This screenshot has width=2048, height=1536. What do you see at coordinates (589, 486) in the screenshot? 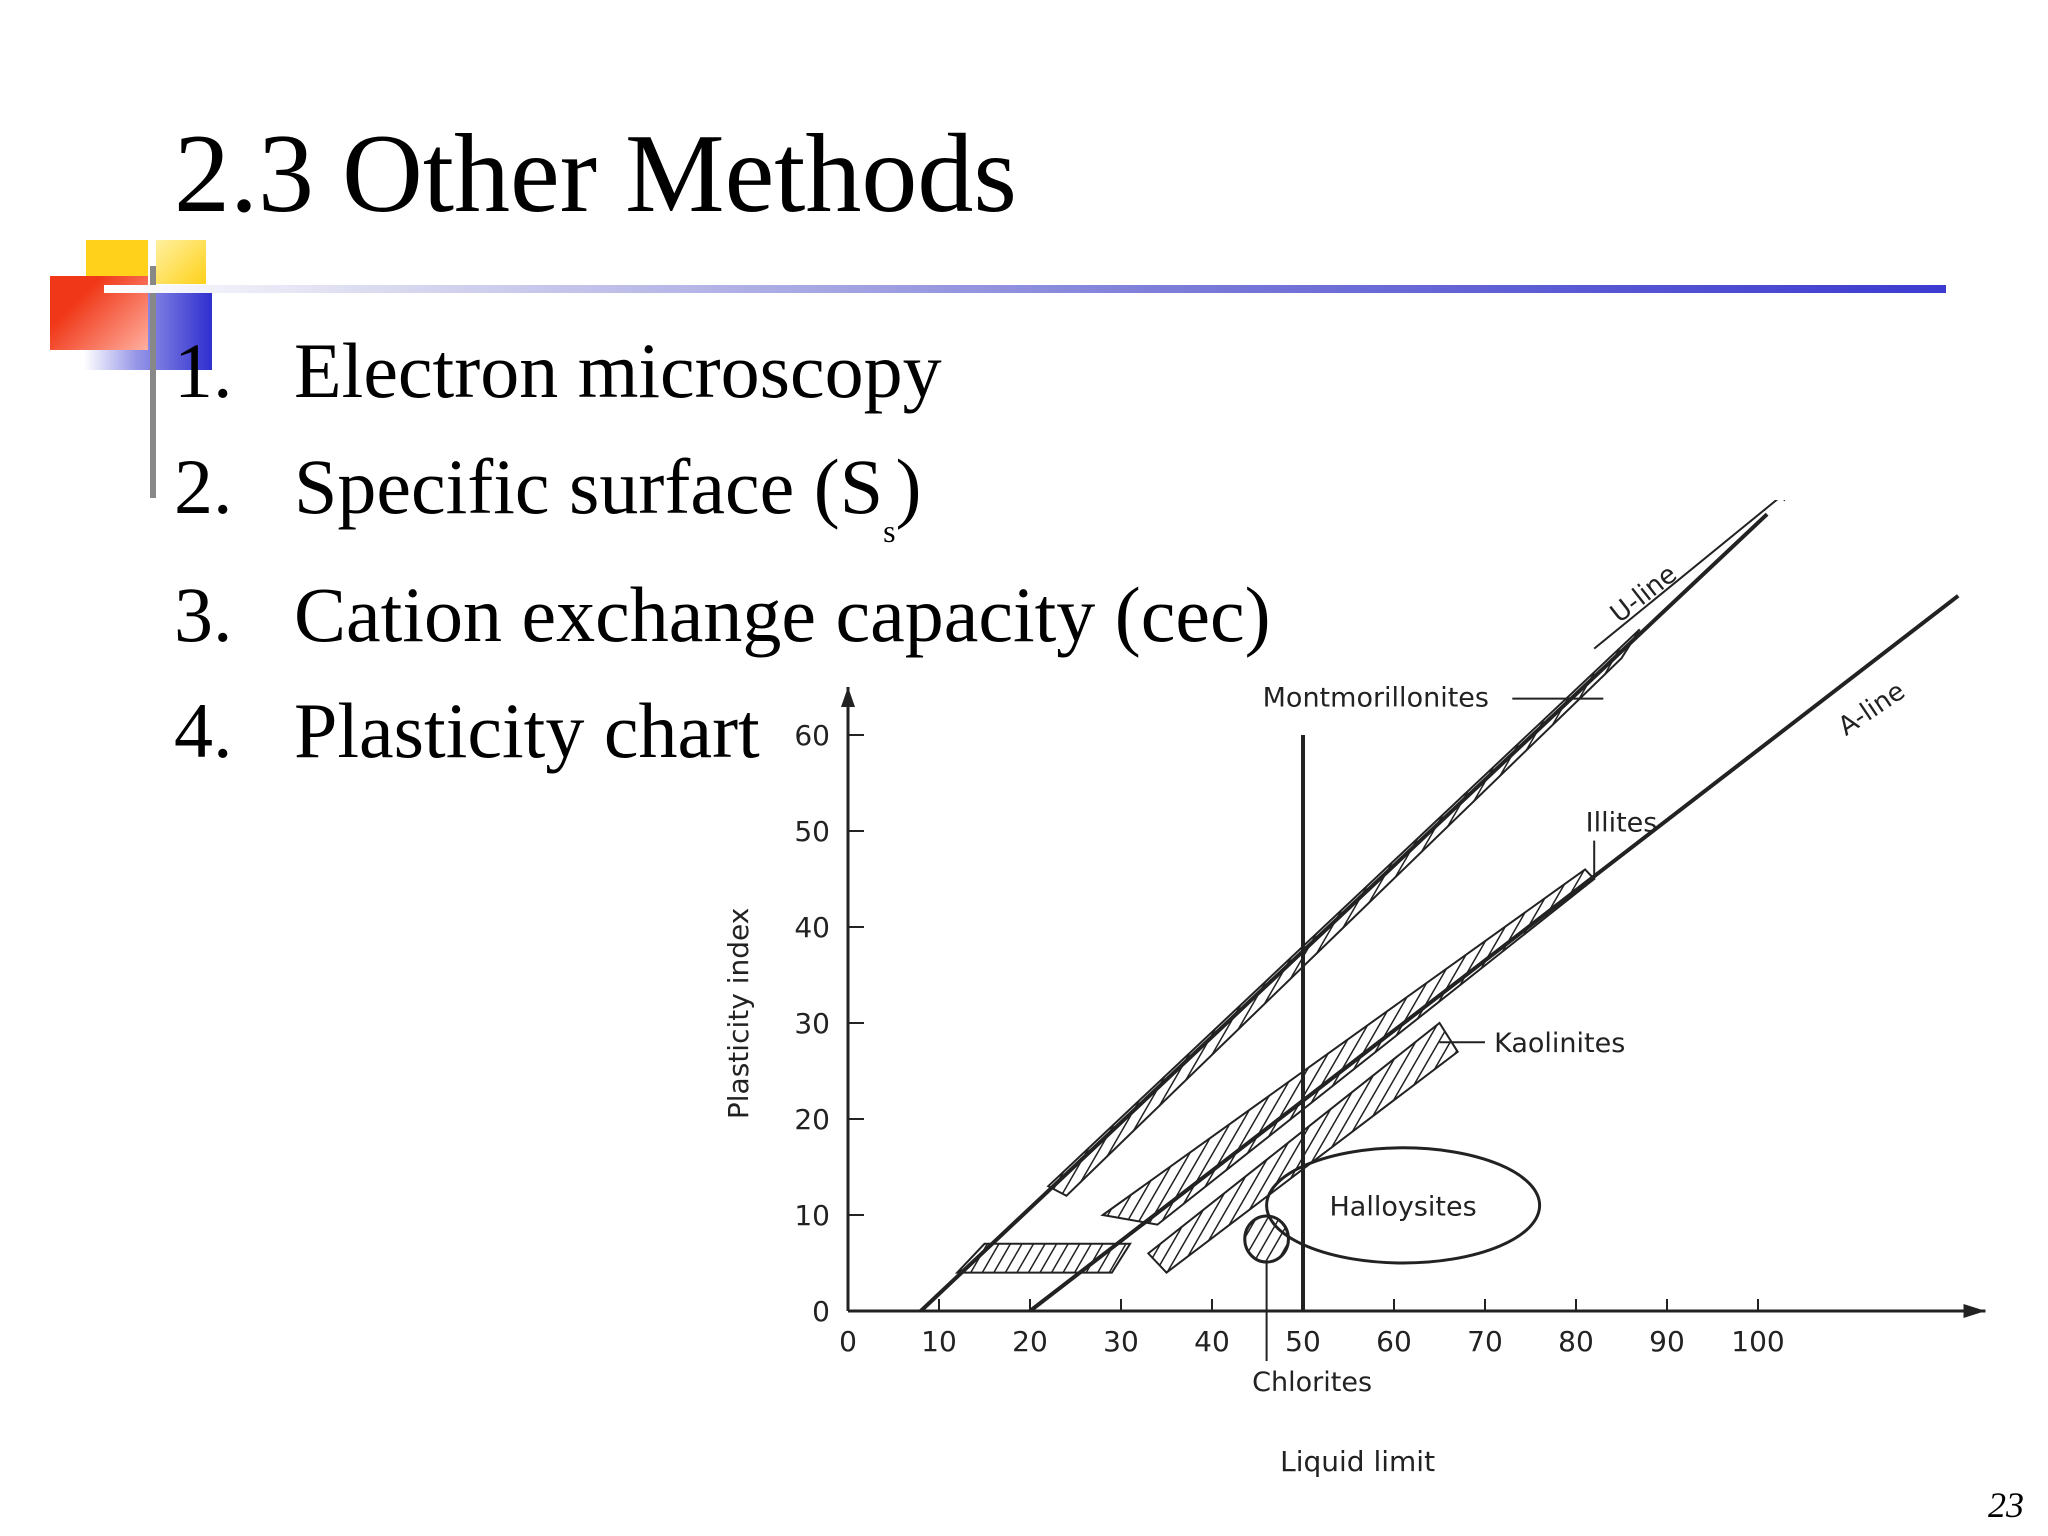
I see `bullet-text: Specific surface (S` at bounding box center [589, 486].